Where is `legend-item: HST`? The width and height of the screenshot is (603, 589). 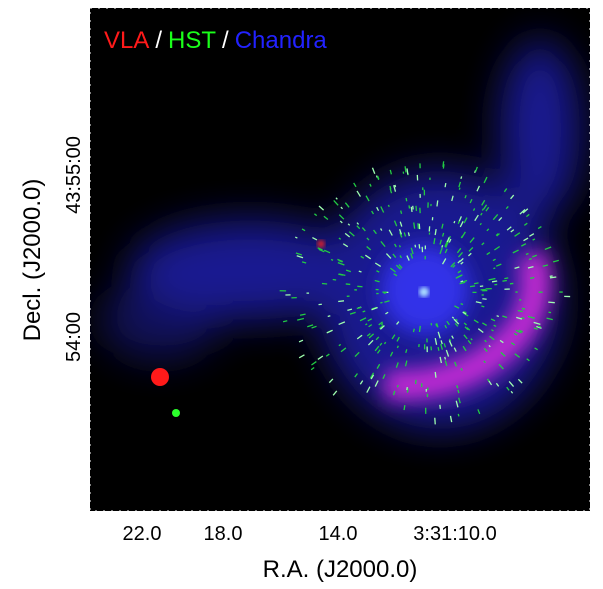
legend-item: HST is located at coordinates (192, 40).